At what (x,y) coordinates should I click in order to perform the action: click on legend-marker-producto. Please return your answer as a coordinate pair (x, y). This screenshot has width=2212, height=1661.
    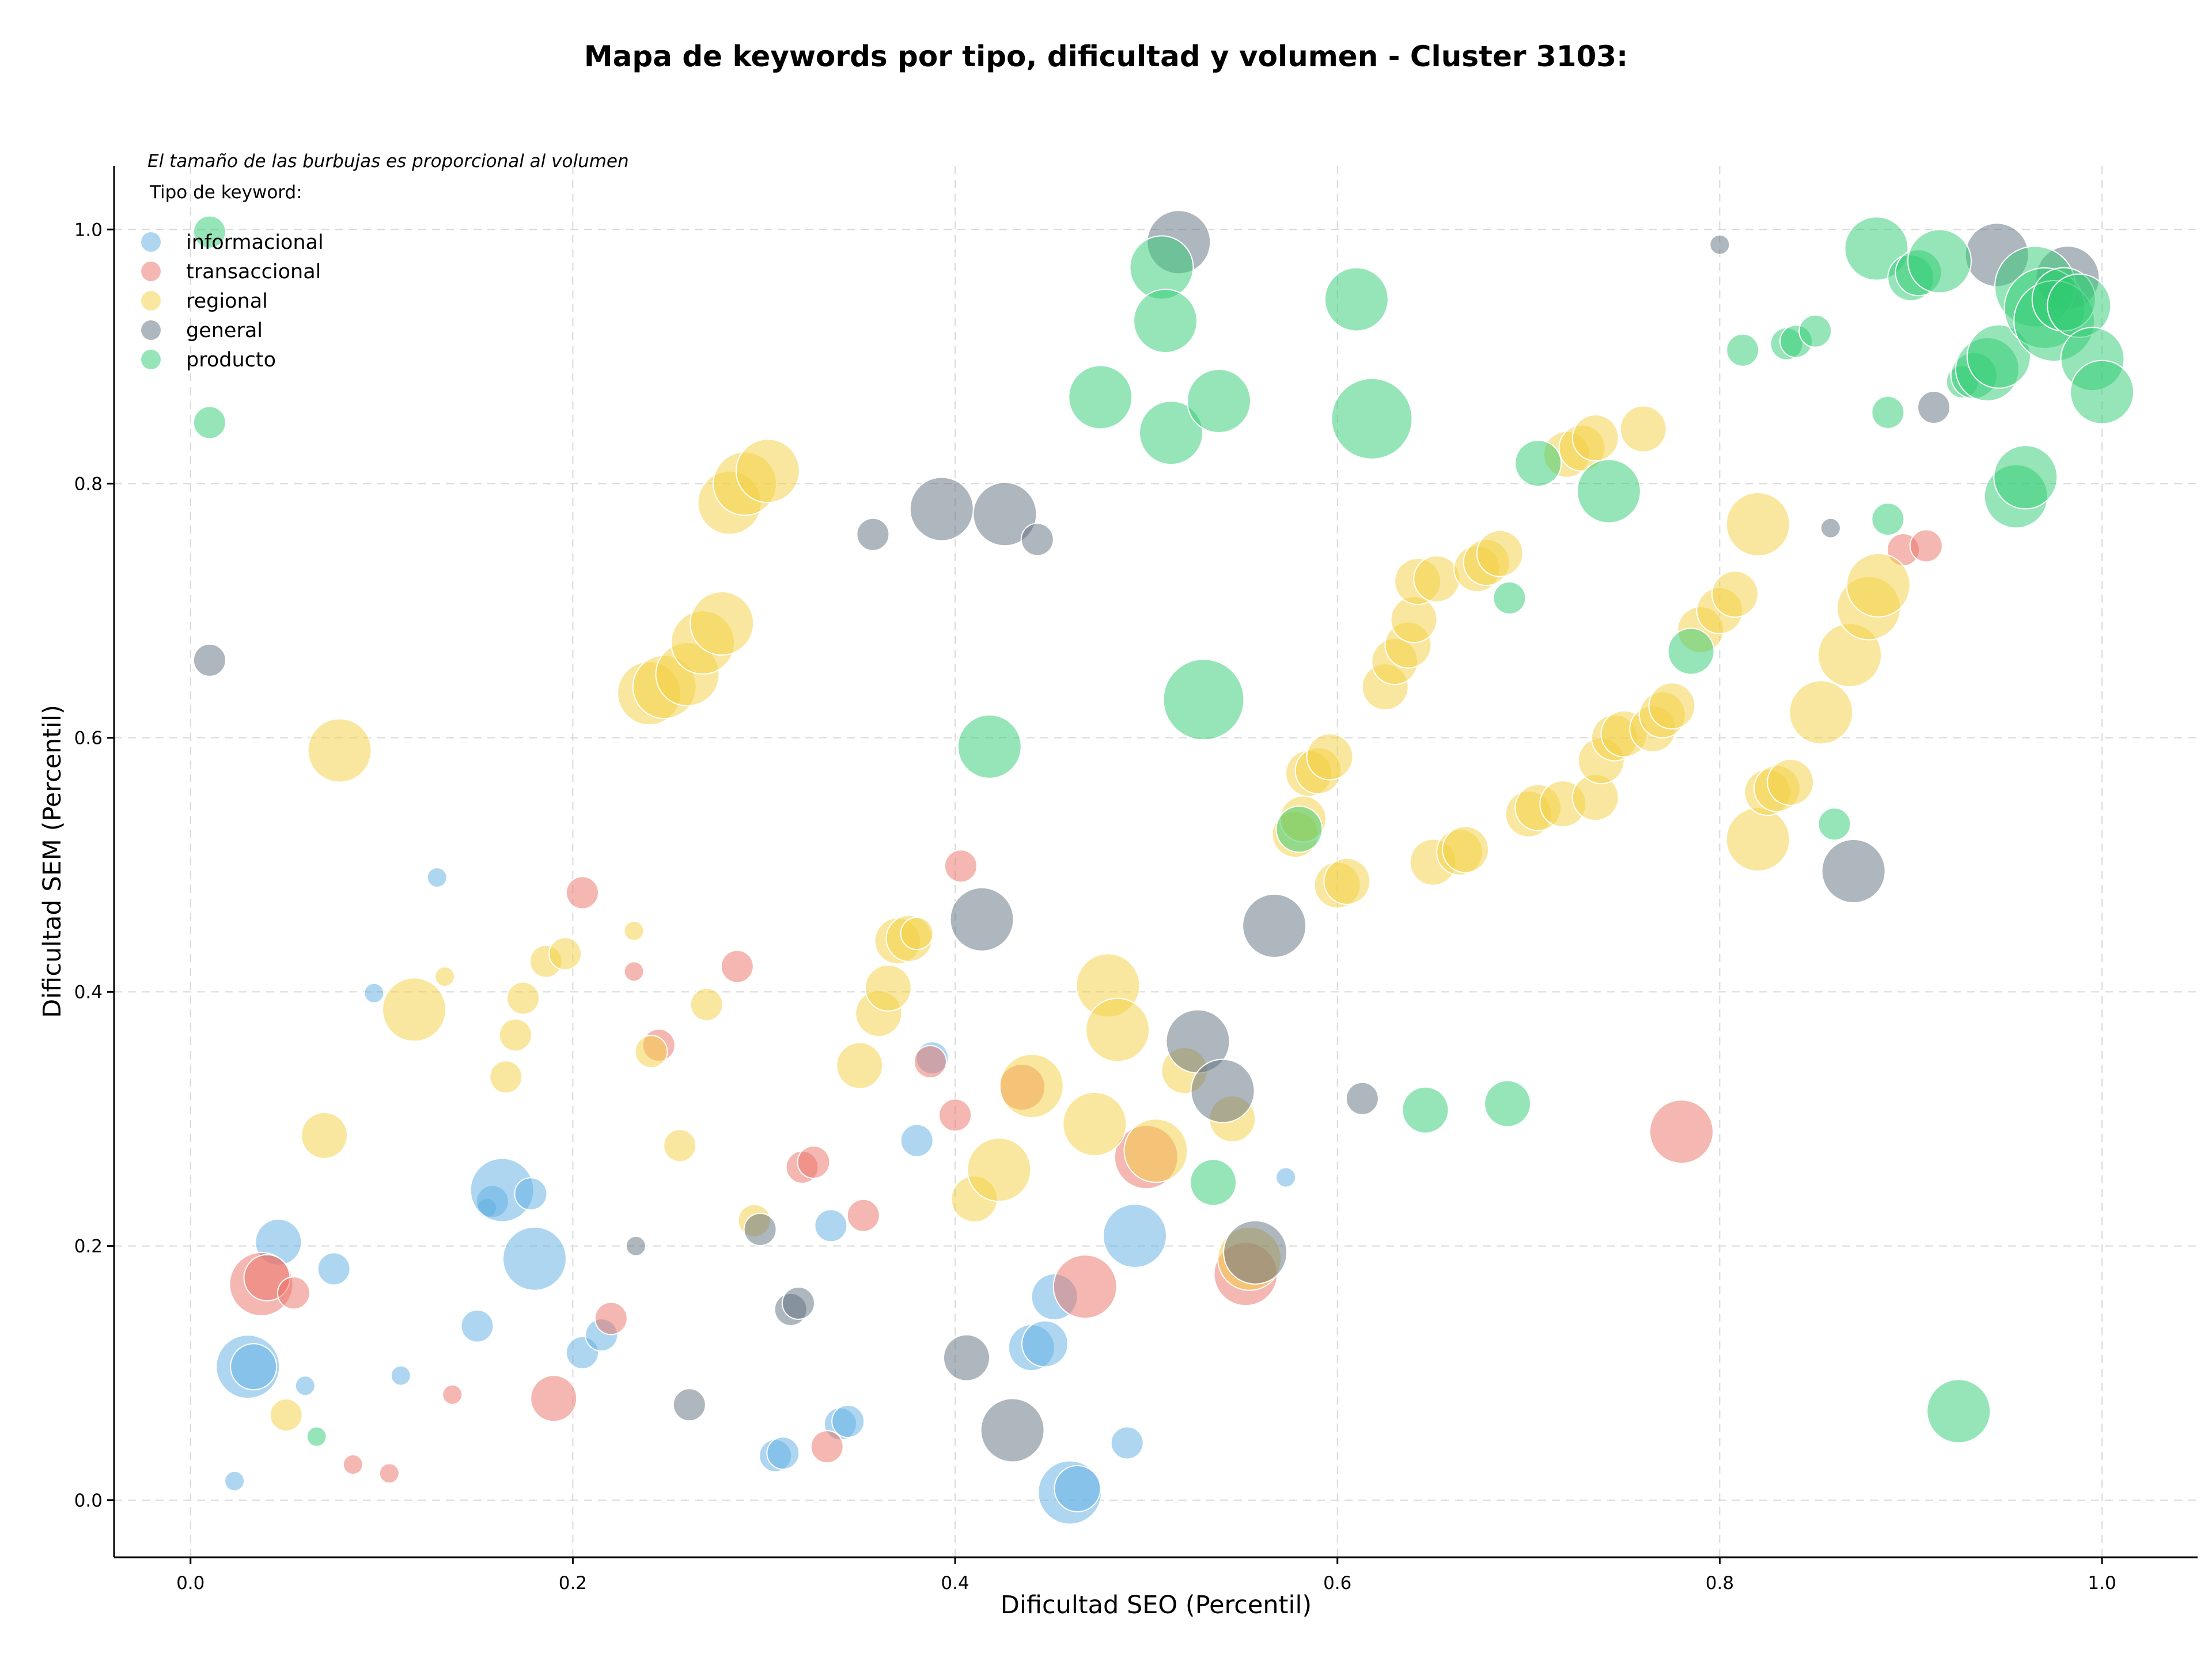
    Looking at the image, I should click on (151, 359).